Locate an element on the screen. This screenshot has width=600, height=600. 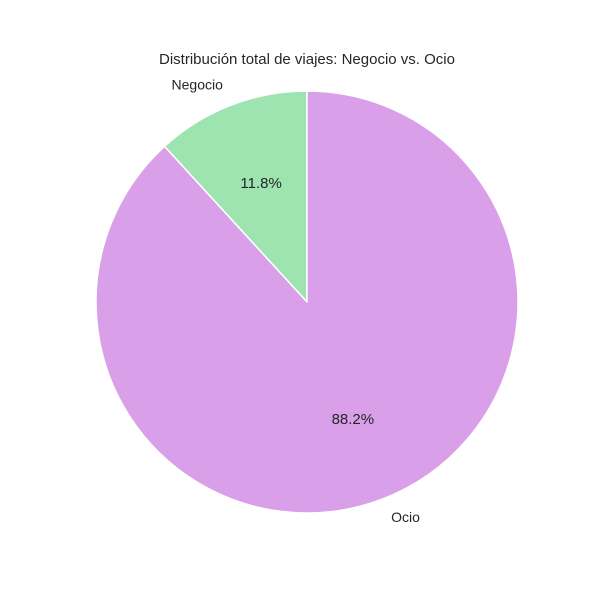
slice-pct-negocio: 11.8% is located at coordinates (260, 183).